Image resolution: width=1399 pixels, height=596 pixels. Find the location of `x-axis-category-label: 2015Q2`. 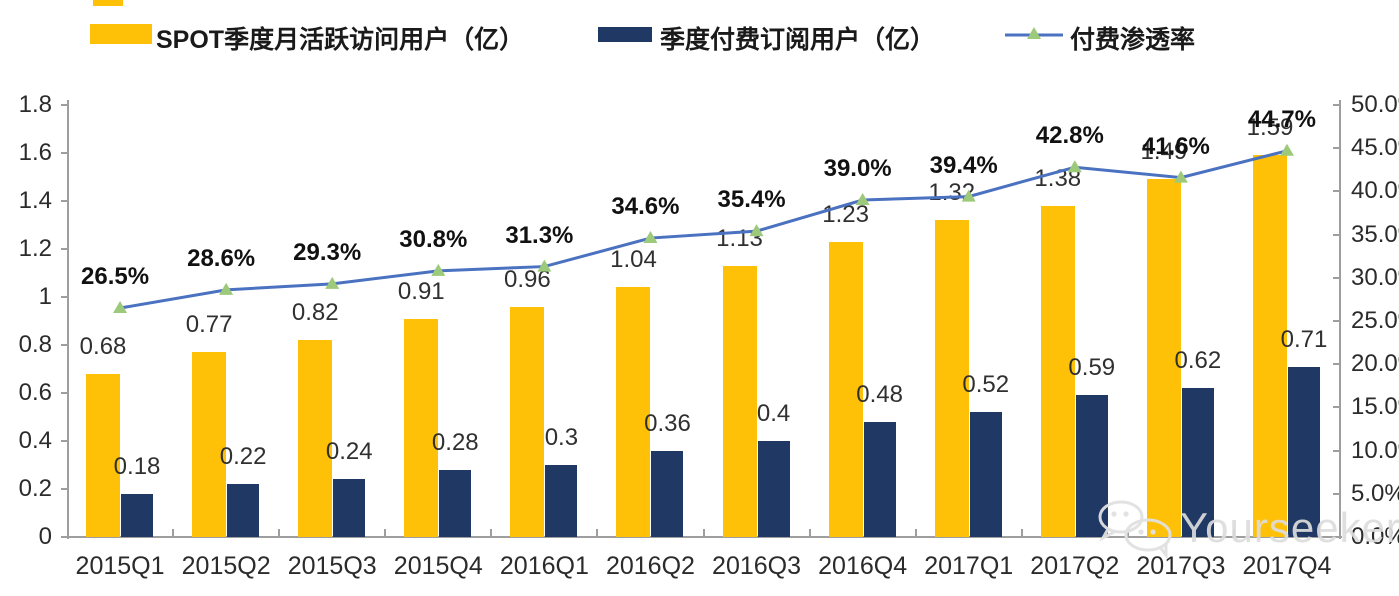

x-axis-category-label: 2015Q2 is located at coordinates (226, 566).